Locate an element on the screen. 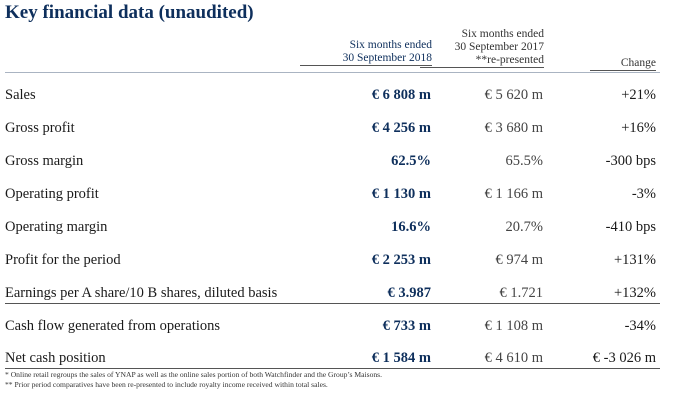 The image size is (682, 403). value-2018: € 2 253 m is located at coordinates (401, 260).